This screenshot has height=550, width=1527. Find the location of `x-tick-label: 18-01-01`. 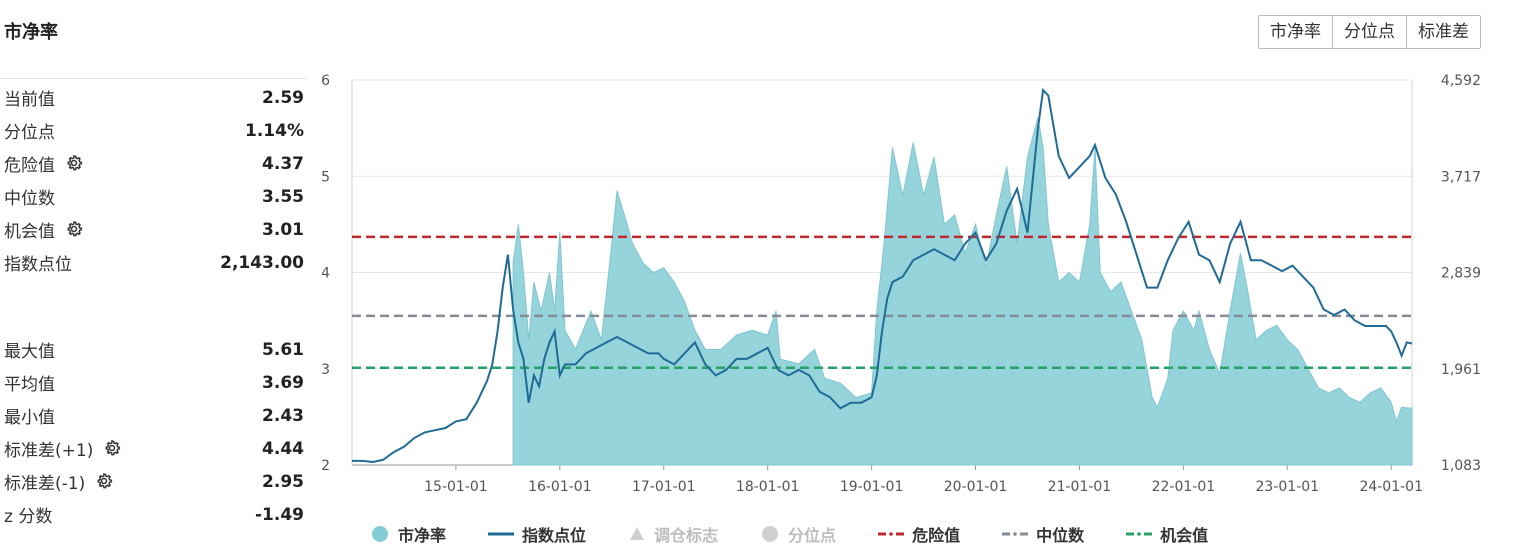

x-tick-label: 18-01-01 is located at coordinates (768, 487).